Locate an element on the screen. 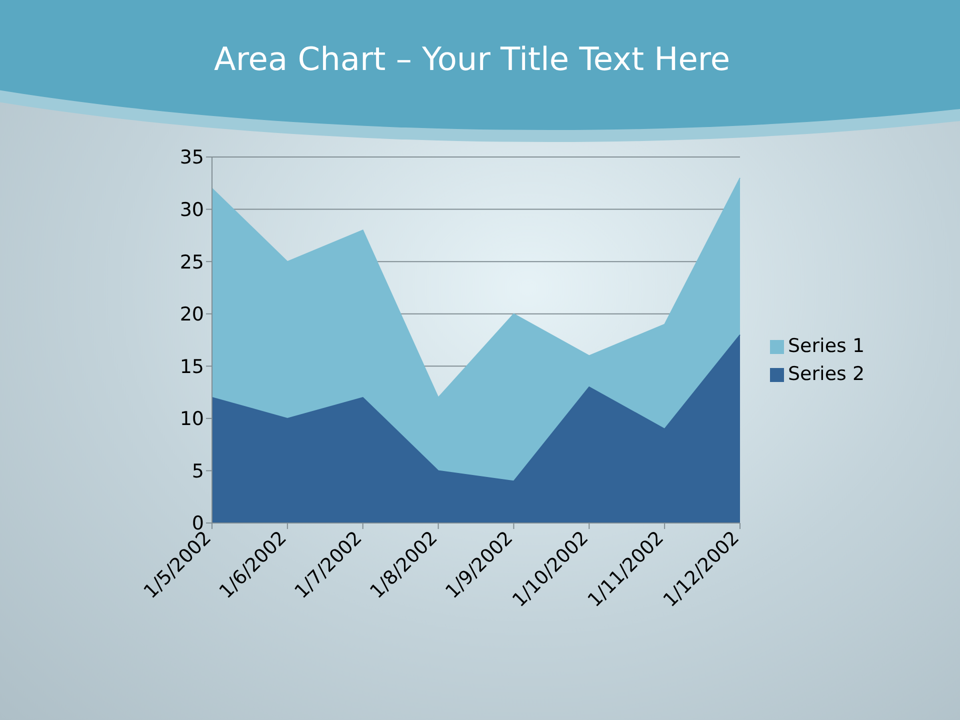 This screenshot has height=720, width=960. y-tick-label: 35 is located at coordinates (192, 157).